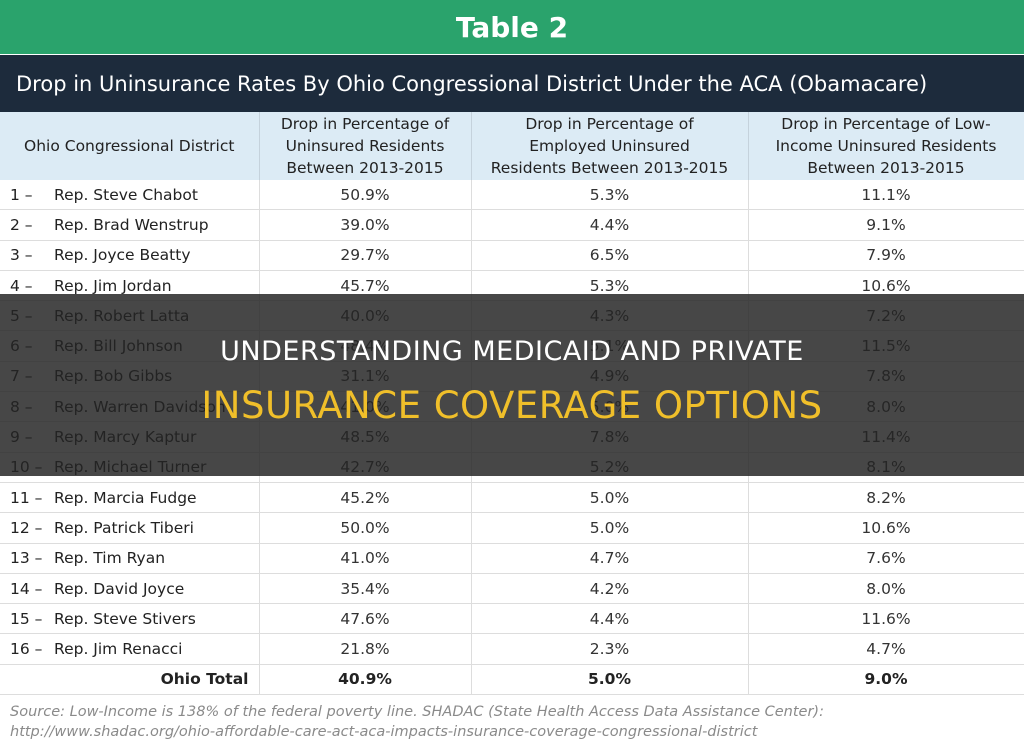 The height and width of the screenshot is (749, 1024). What do you see at coordinates (26, 618) in the screenshot?
I see `district-number: 15 –` at bounding box center [26, 618].